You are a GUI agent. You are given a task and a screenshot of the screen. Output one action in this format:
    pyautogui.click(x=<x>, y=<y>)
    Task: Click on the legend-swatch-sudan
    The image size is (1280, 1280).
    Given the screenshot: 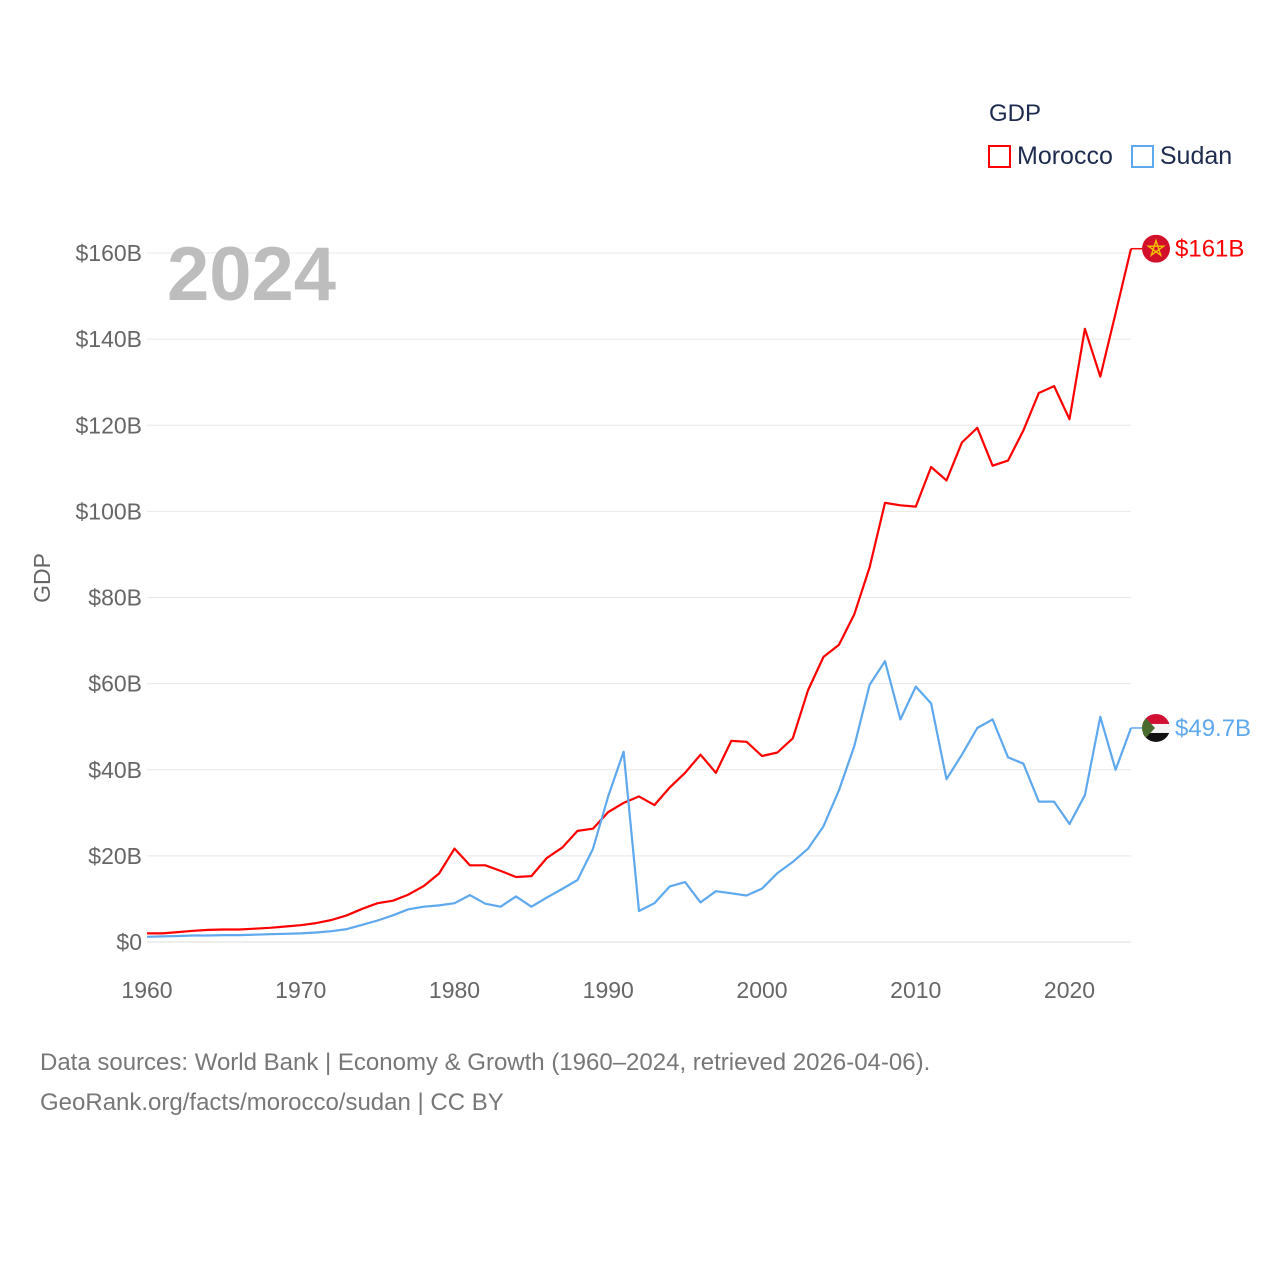 What is the action you would take?
    pyautogui.click(x=1142, y=156)
    